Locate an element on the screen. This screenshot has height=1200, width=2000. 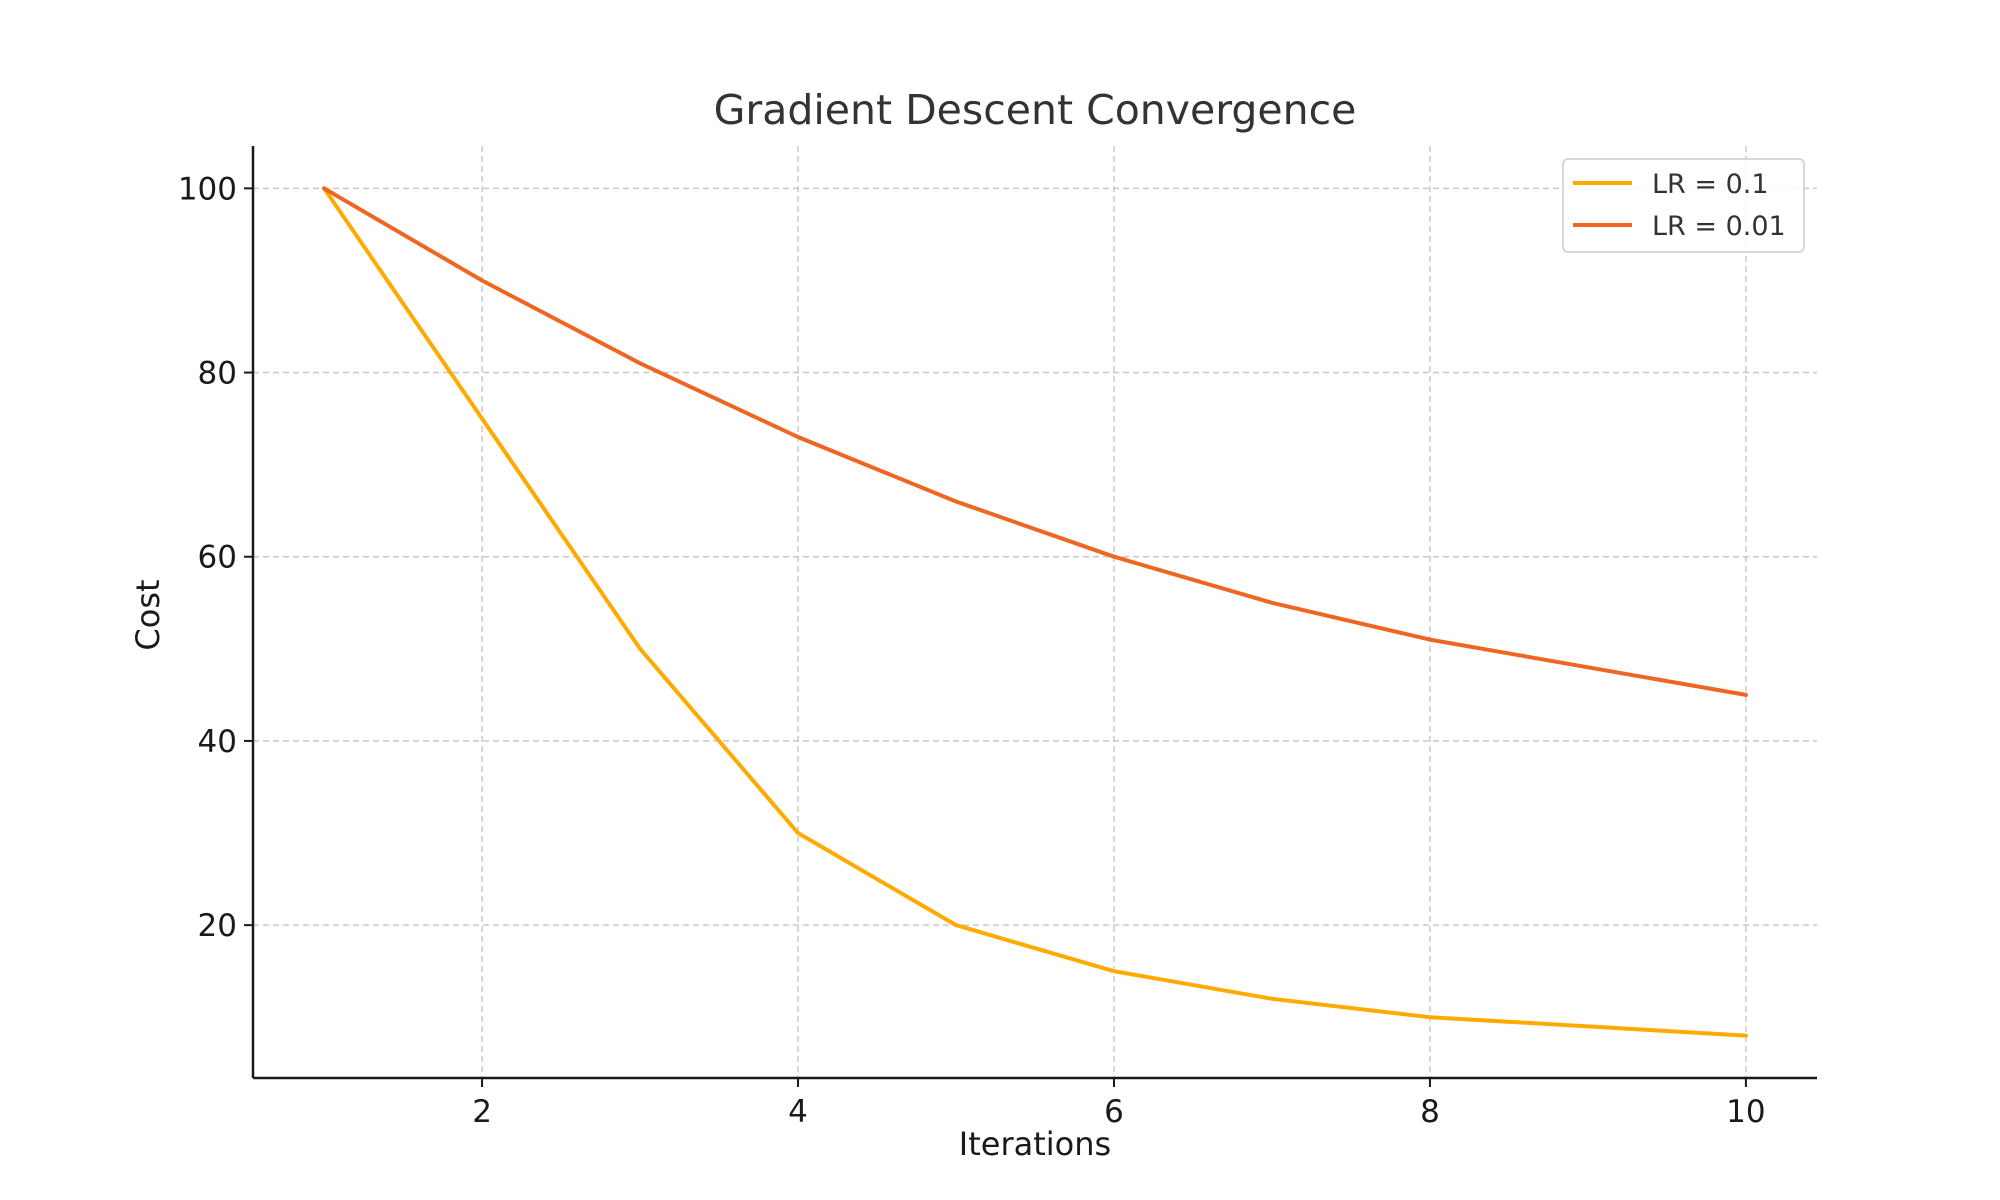
y-axis-label: Cost is located at coordinates (148, 614).